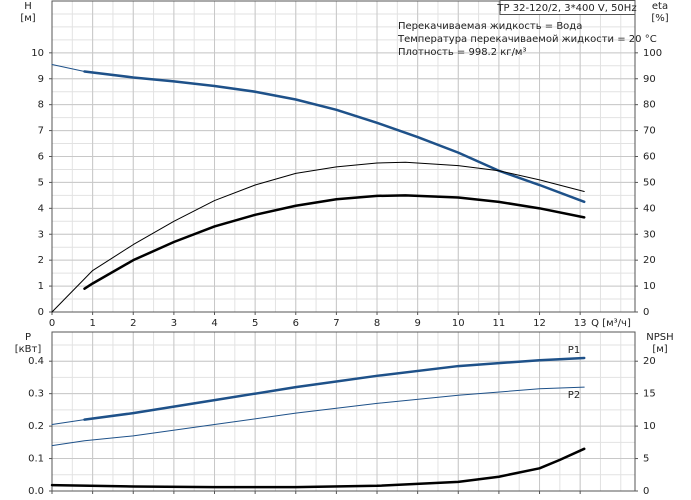  What do you see at coordinates (611, 323) in the screenshot?
I see `x-axis-label: Q [м³/ч]` at bounding box center [611, 323].